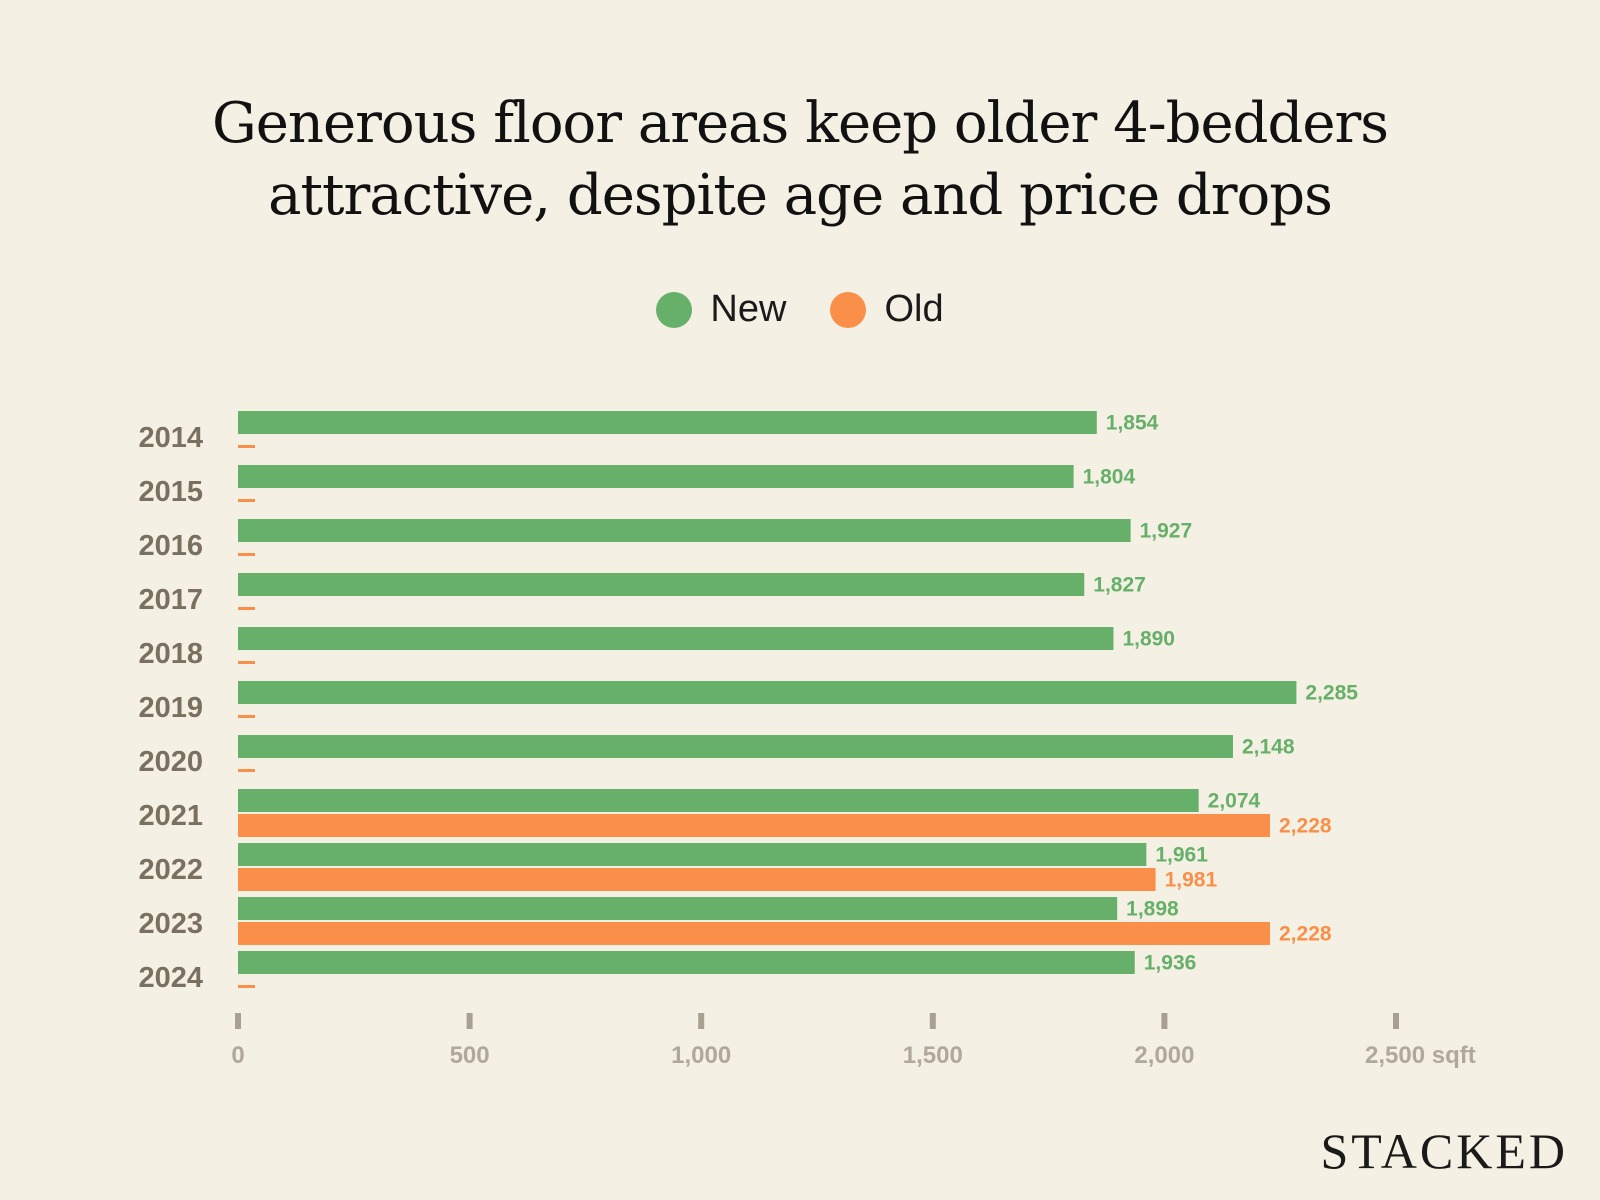 The image size is (1600, 1200). I want to click on x-tick-label-2000: 2,000, so click(1164, 1055).